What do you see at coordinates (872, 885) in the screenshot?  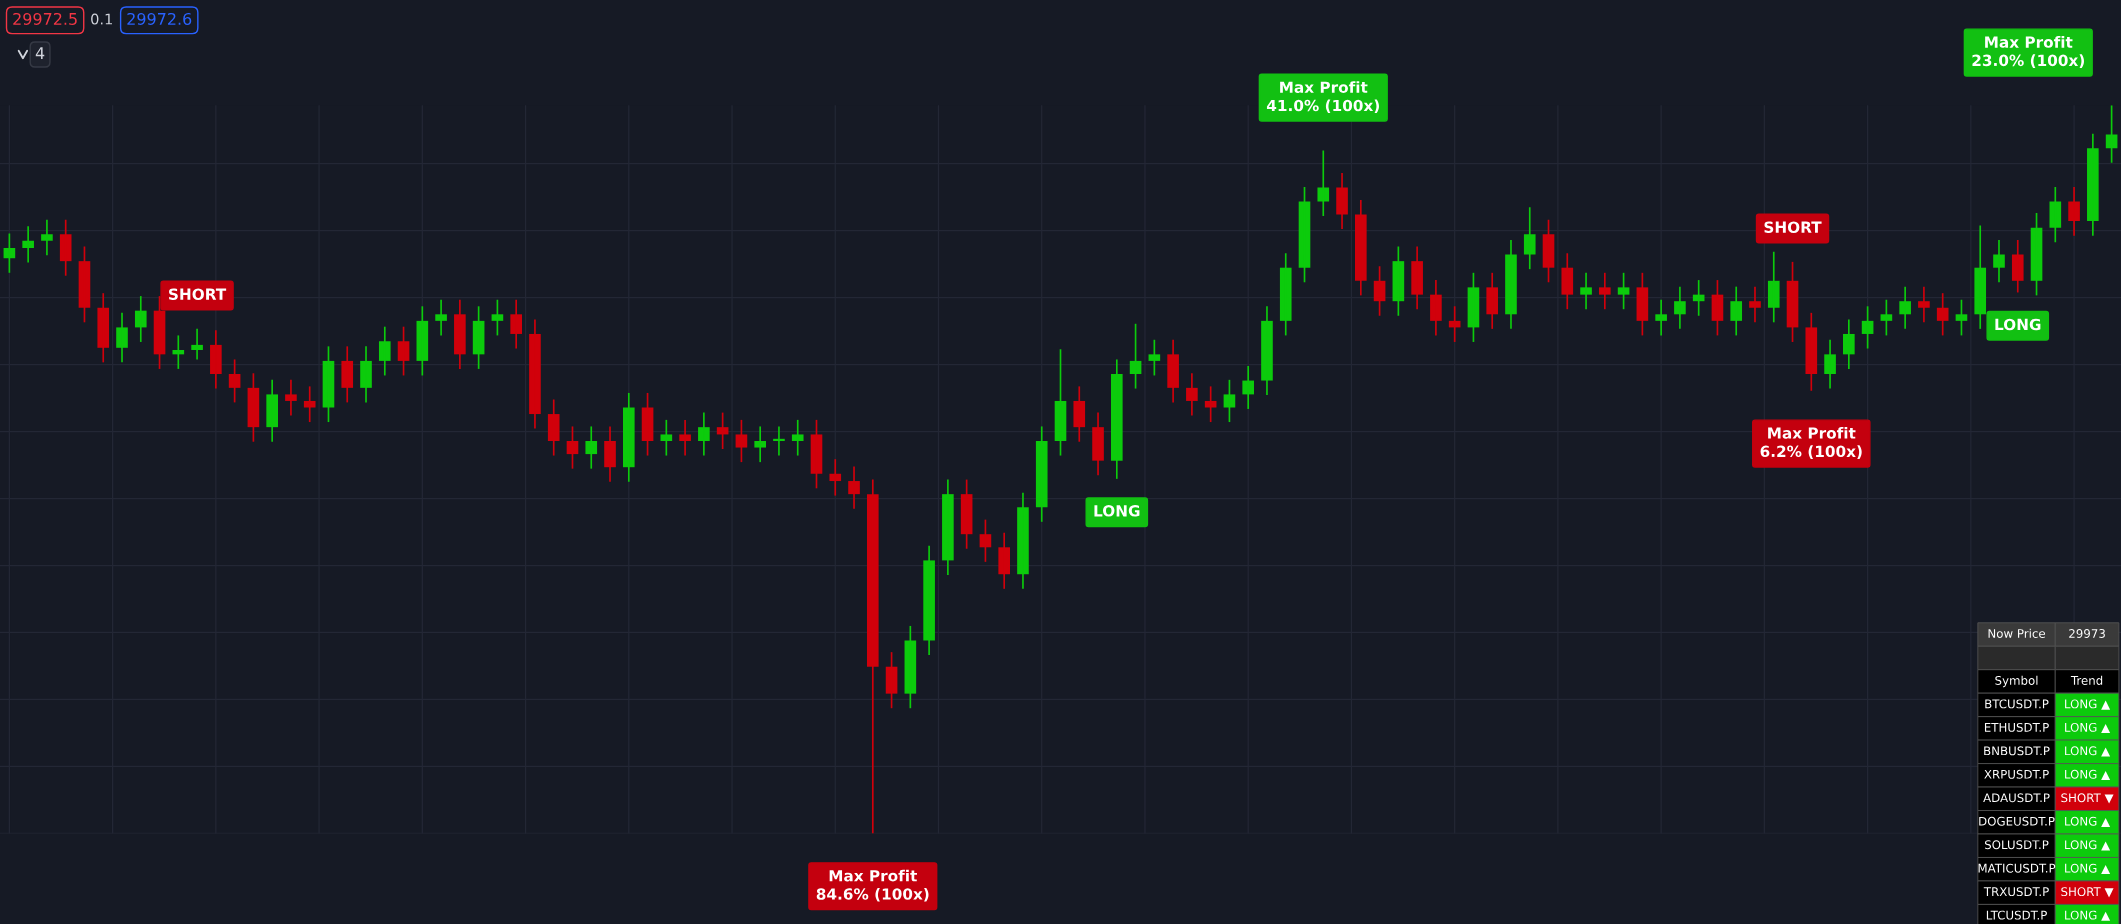 I see `text: Max Profit 84.6% (100x)` at bounding box center [872, 885].